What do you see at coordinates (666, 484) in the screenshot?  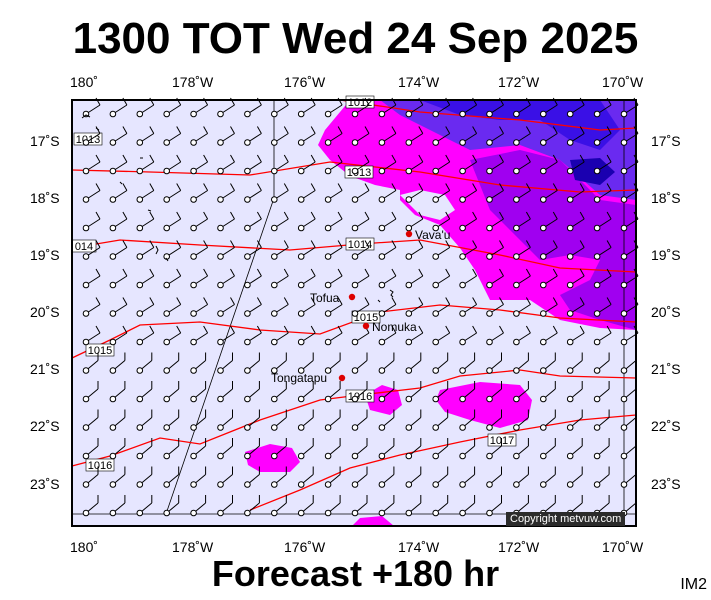 I see `lat-label: 23˚S` at bounding box center [666, 484].